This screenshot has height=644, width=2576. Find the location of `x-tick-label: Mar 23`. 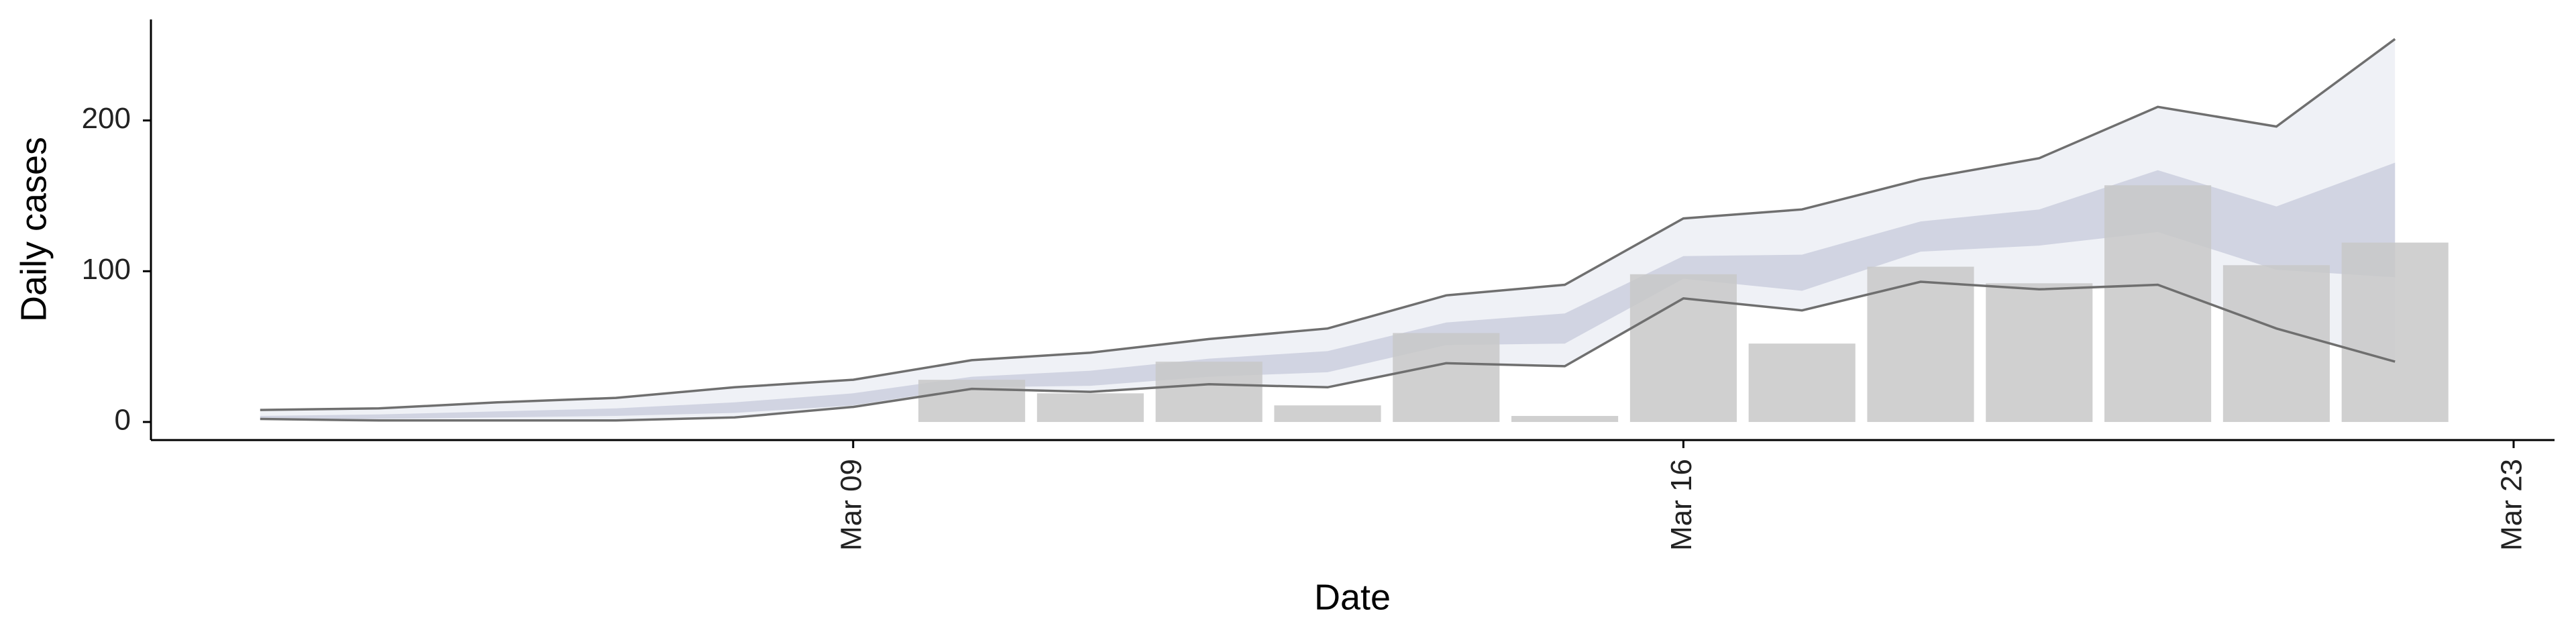

x-tick-label: Mar 23 is located at coordinates (2512, 505).